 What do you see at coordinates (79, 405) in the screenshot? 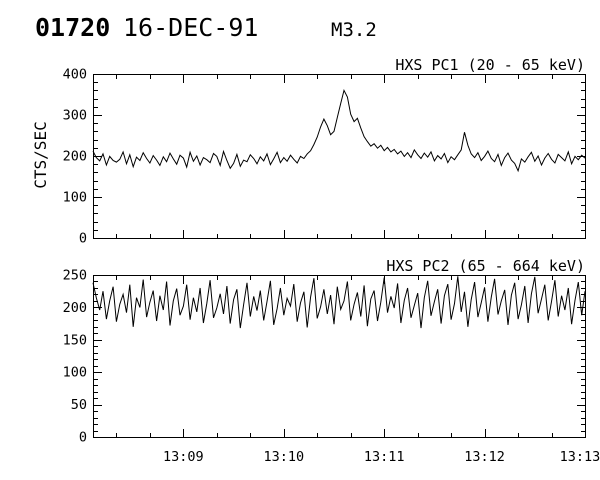
I see `y-tick-label: 50` at bounding box center [79, 405].